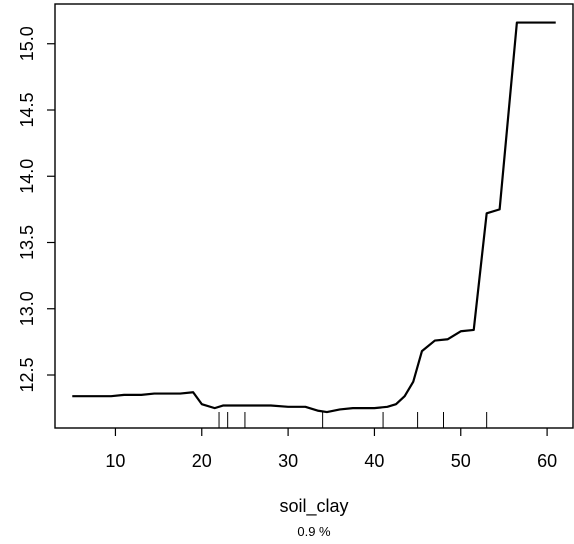 This screenshot has width=574, height=544. Describe the element at coordinates (314, 531) in the screenshot. I see `x-axis-subtitle: 0.9 %` at that location.